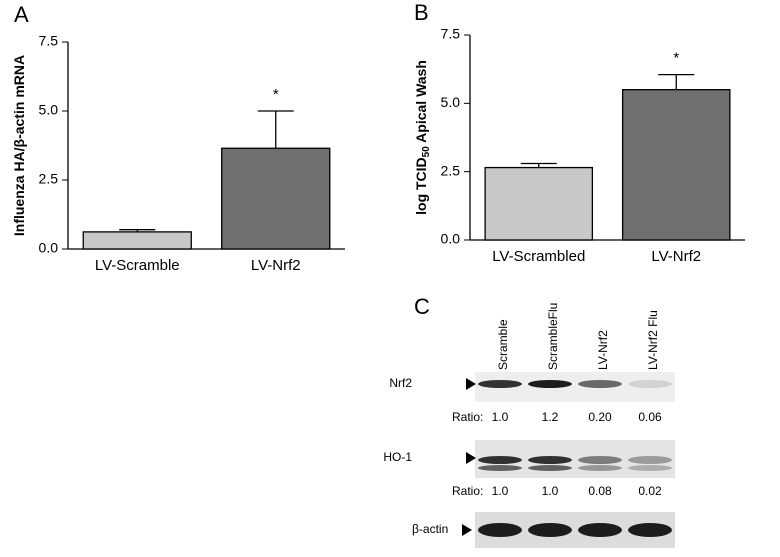 This screenshot has height=557, width=780. I want to click on panel-label: B, so click(421, 12).